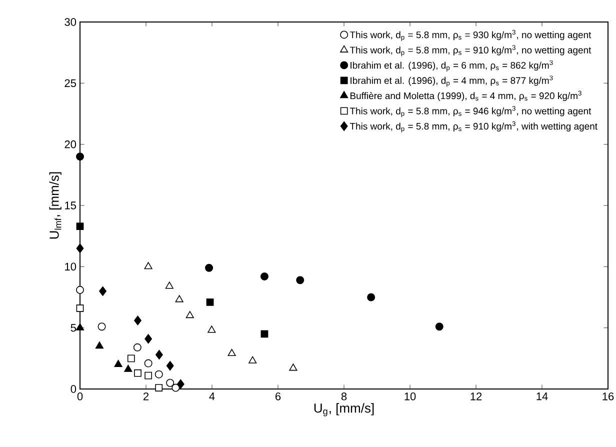 The image size is (616, 447). I want to click on x-tick-label: 6, so click(278, 396).